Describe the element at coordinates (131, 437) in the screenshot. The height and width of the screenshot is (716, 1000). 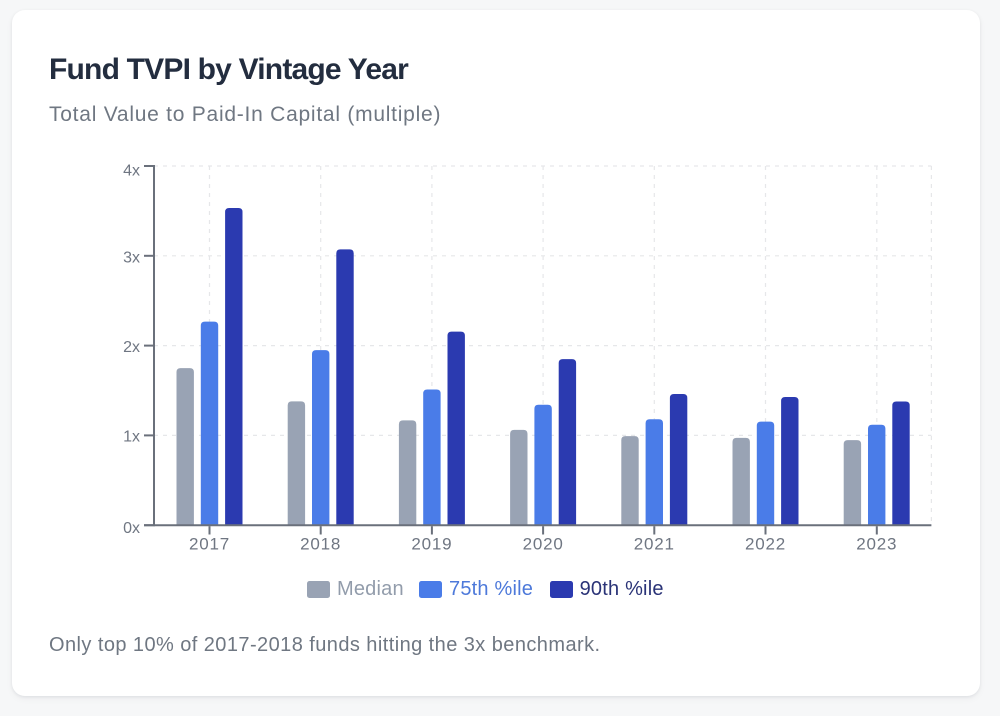
I see `svg-text: 1x` at that location.